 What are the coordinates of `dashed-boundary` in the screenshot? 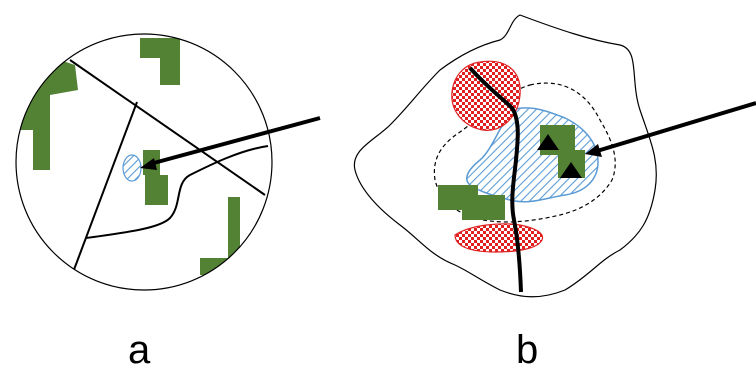 It's located at (524, 152).